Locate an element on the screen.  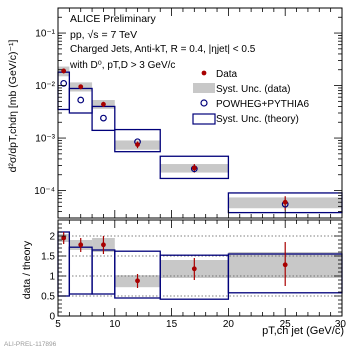
annotation-system: pp, √s = 7 TeV is located at coordinates (103, 35).